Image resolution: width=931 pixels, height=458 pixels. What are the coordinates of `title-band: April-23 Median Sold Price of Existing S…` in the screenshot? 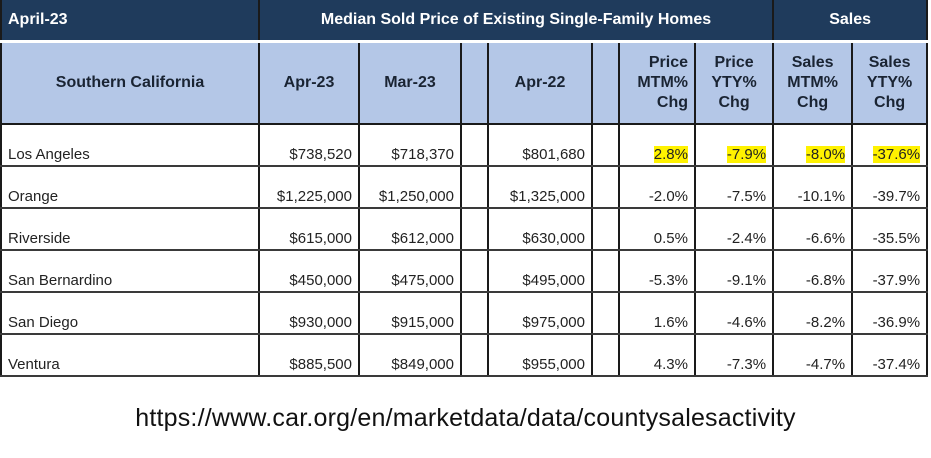 It's located at (464, 21).